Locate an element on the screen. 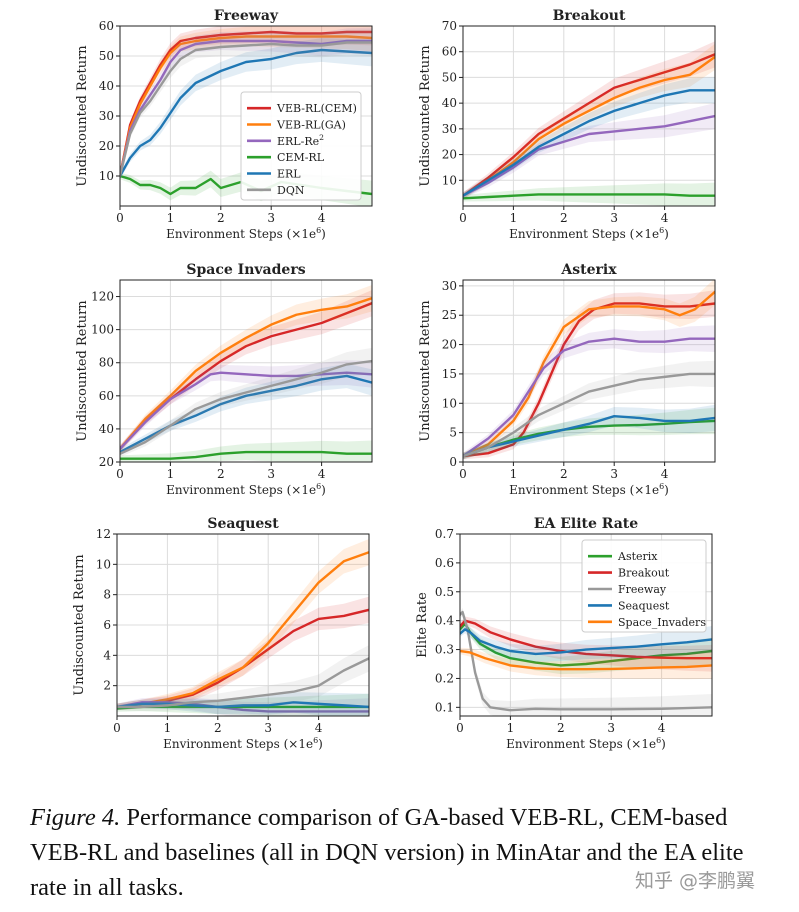  series-band-veb-rl-ga is located at coordinates (589, 370).